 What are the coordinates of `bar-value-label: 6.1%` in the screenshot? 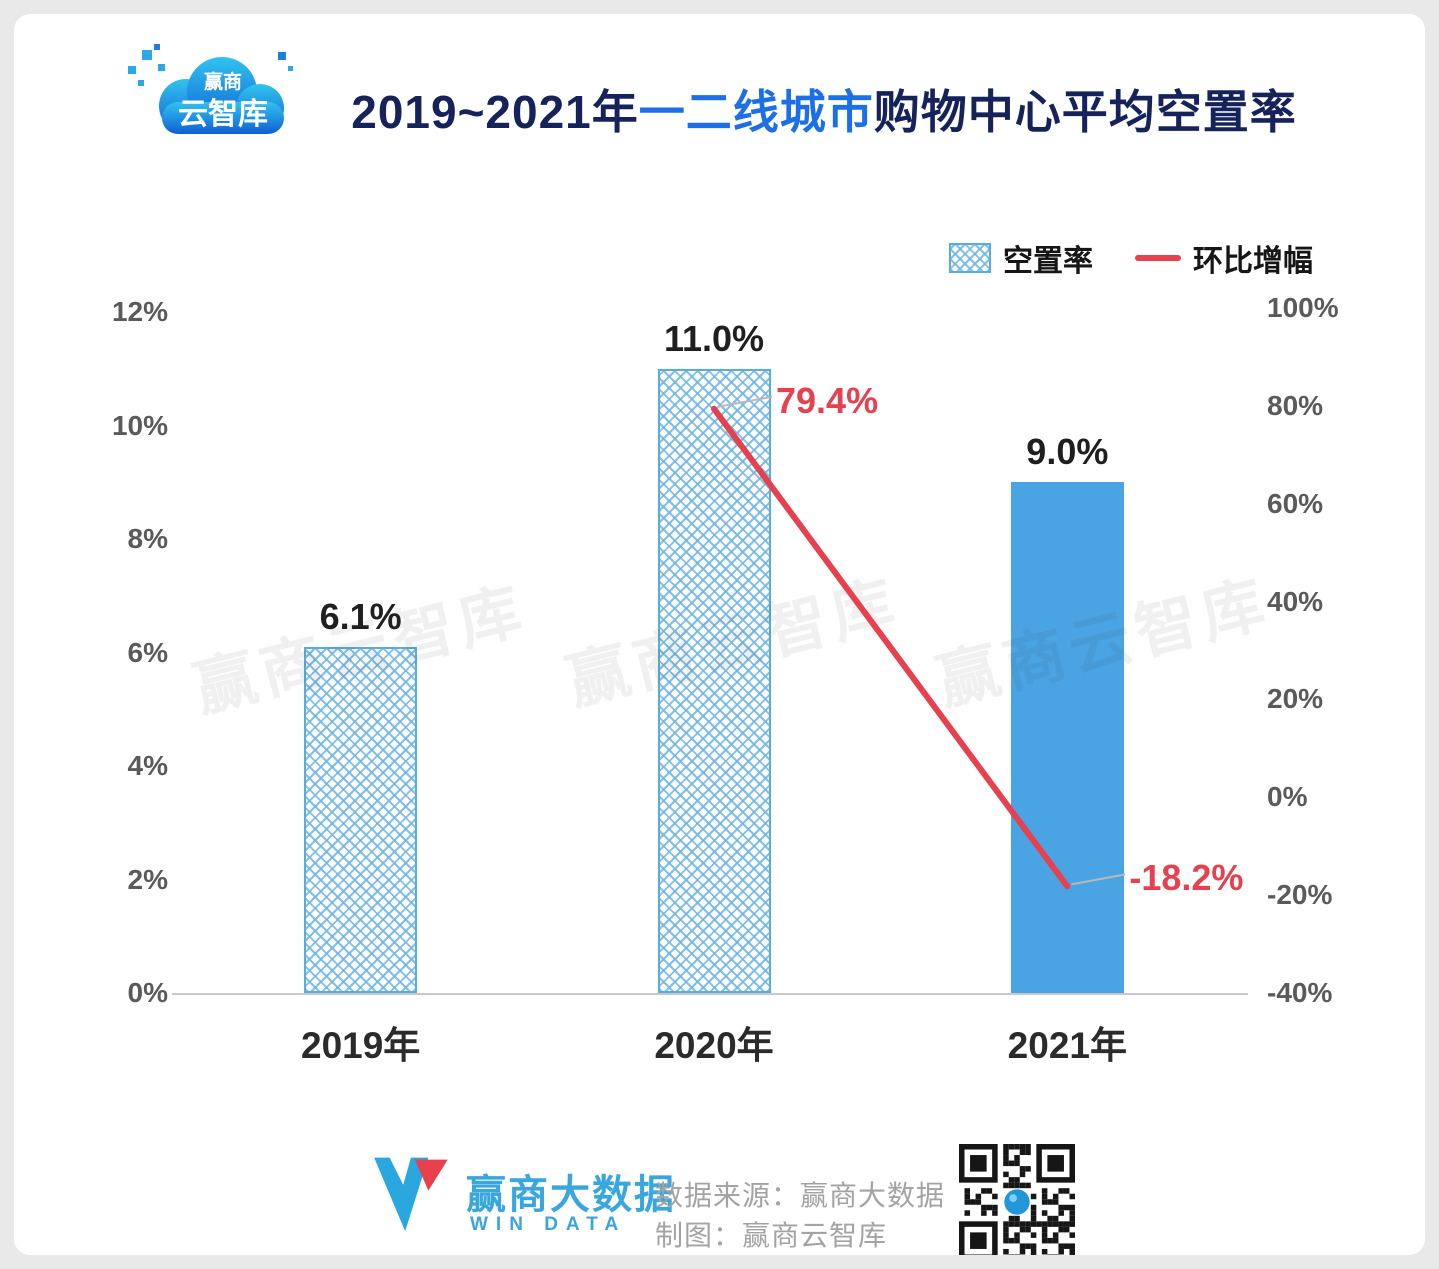 It's located at (360, 616).